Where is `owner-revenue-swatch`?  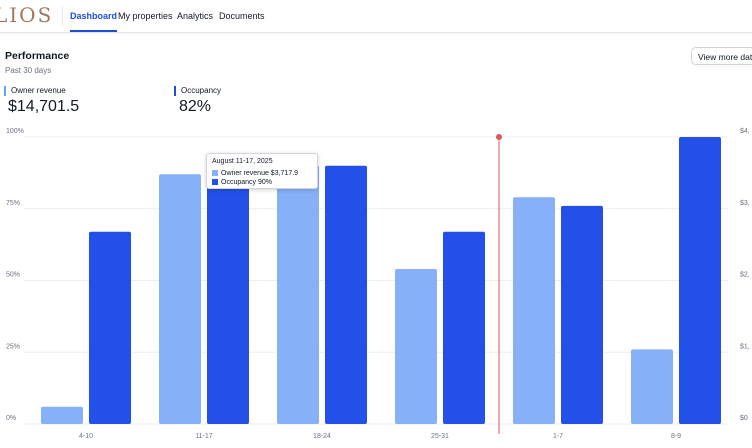
owner-revenue-swatch is located at coordinates (215, 173).